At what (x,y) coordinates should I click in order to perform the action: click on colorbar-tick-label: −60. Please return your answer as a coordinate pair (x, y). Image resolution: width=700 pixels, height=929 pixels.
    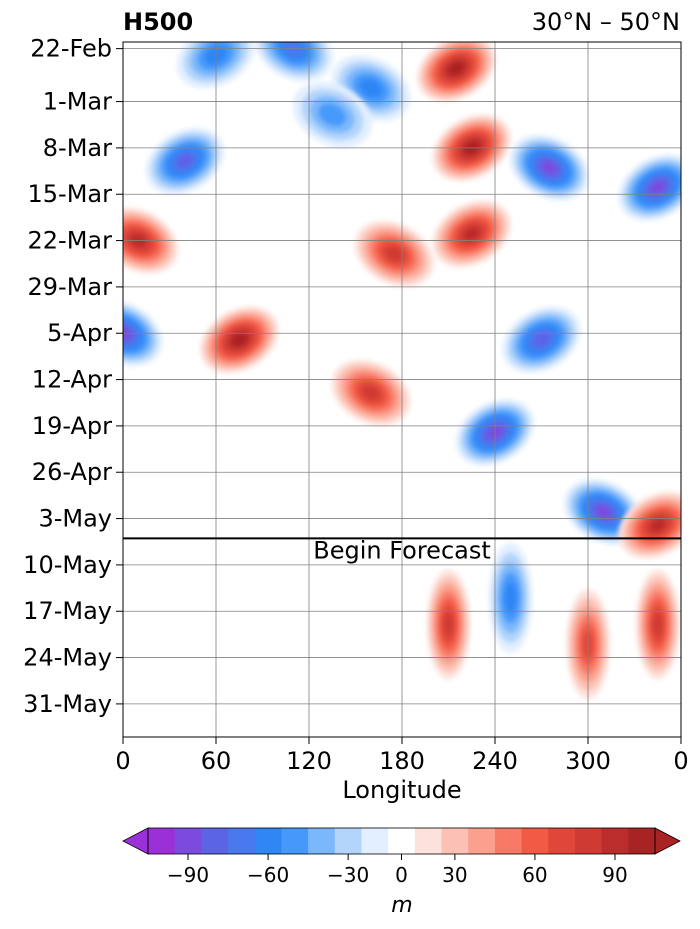
    Looking at the image, I should click on (268, 875).